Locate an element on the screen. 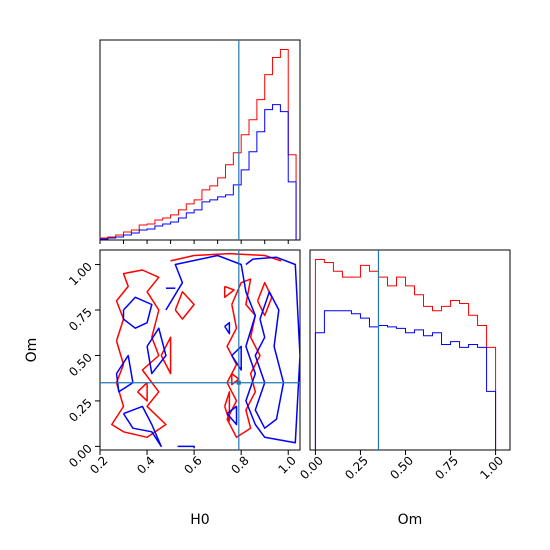  histogram-om-x-ticks: 0.00 0.25 0.50 0.75 1.00 is located at coordinates (401, 466).